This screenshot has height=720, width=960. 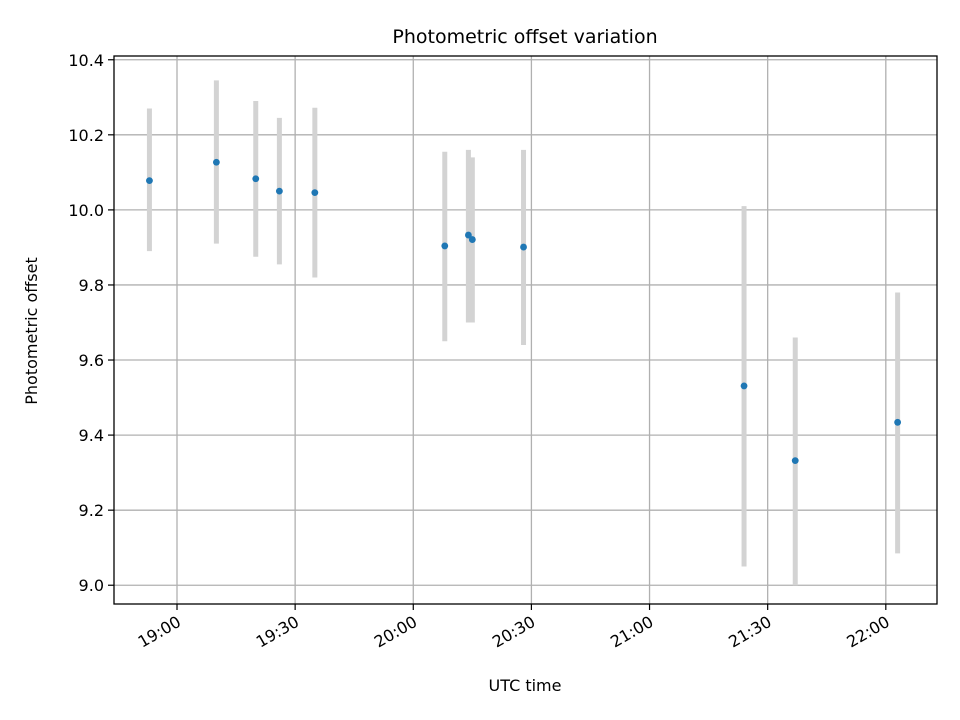 What do you see at coordinates (91, 360) in the screenshot?
I see `y-tick-label: 9.6` at bounding box center [91, 360].